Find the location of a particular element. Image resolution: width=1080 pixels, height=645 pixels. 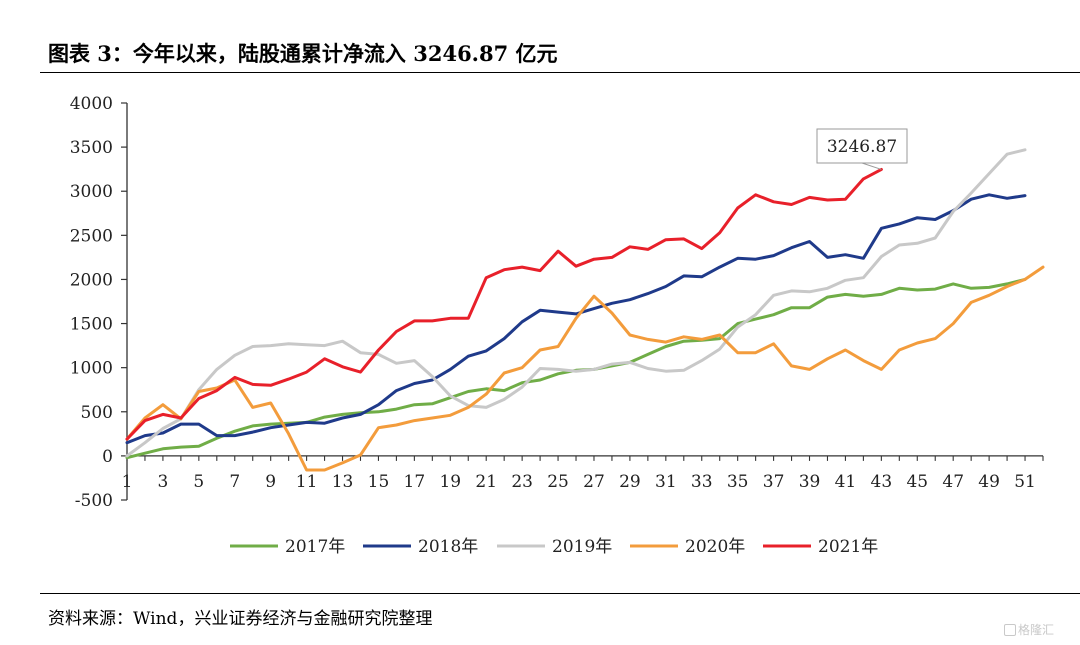

x-tick-label: 41 is located at coordinates (846, 482).